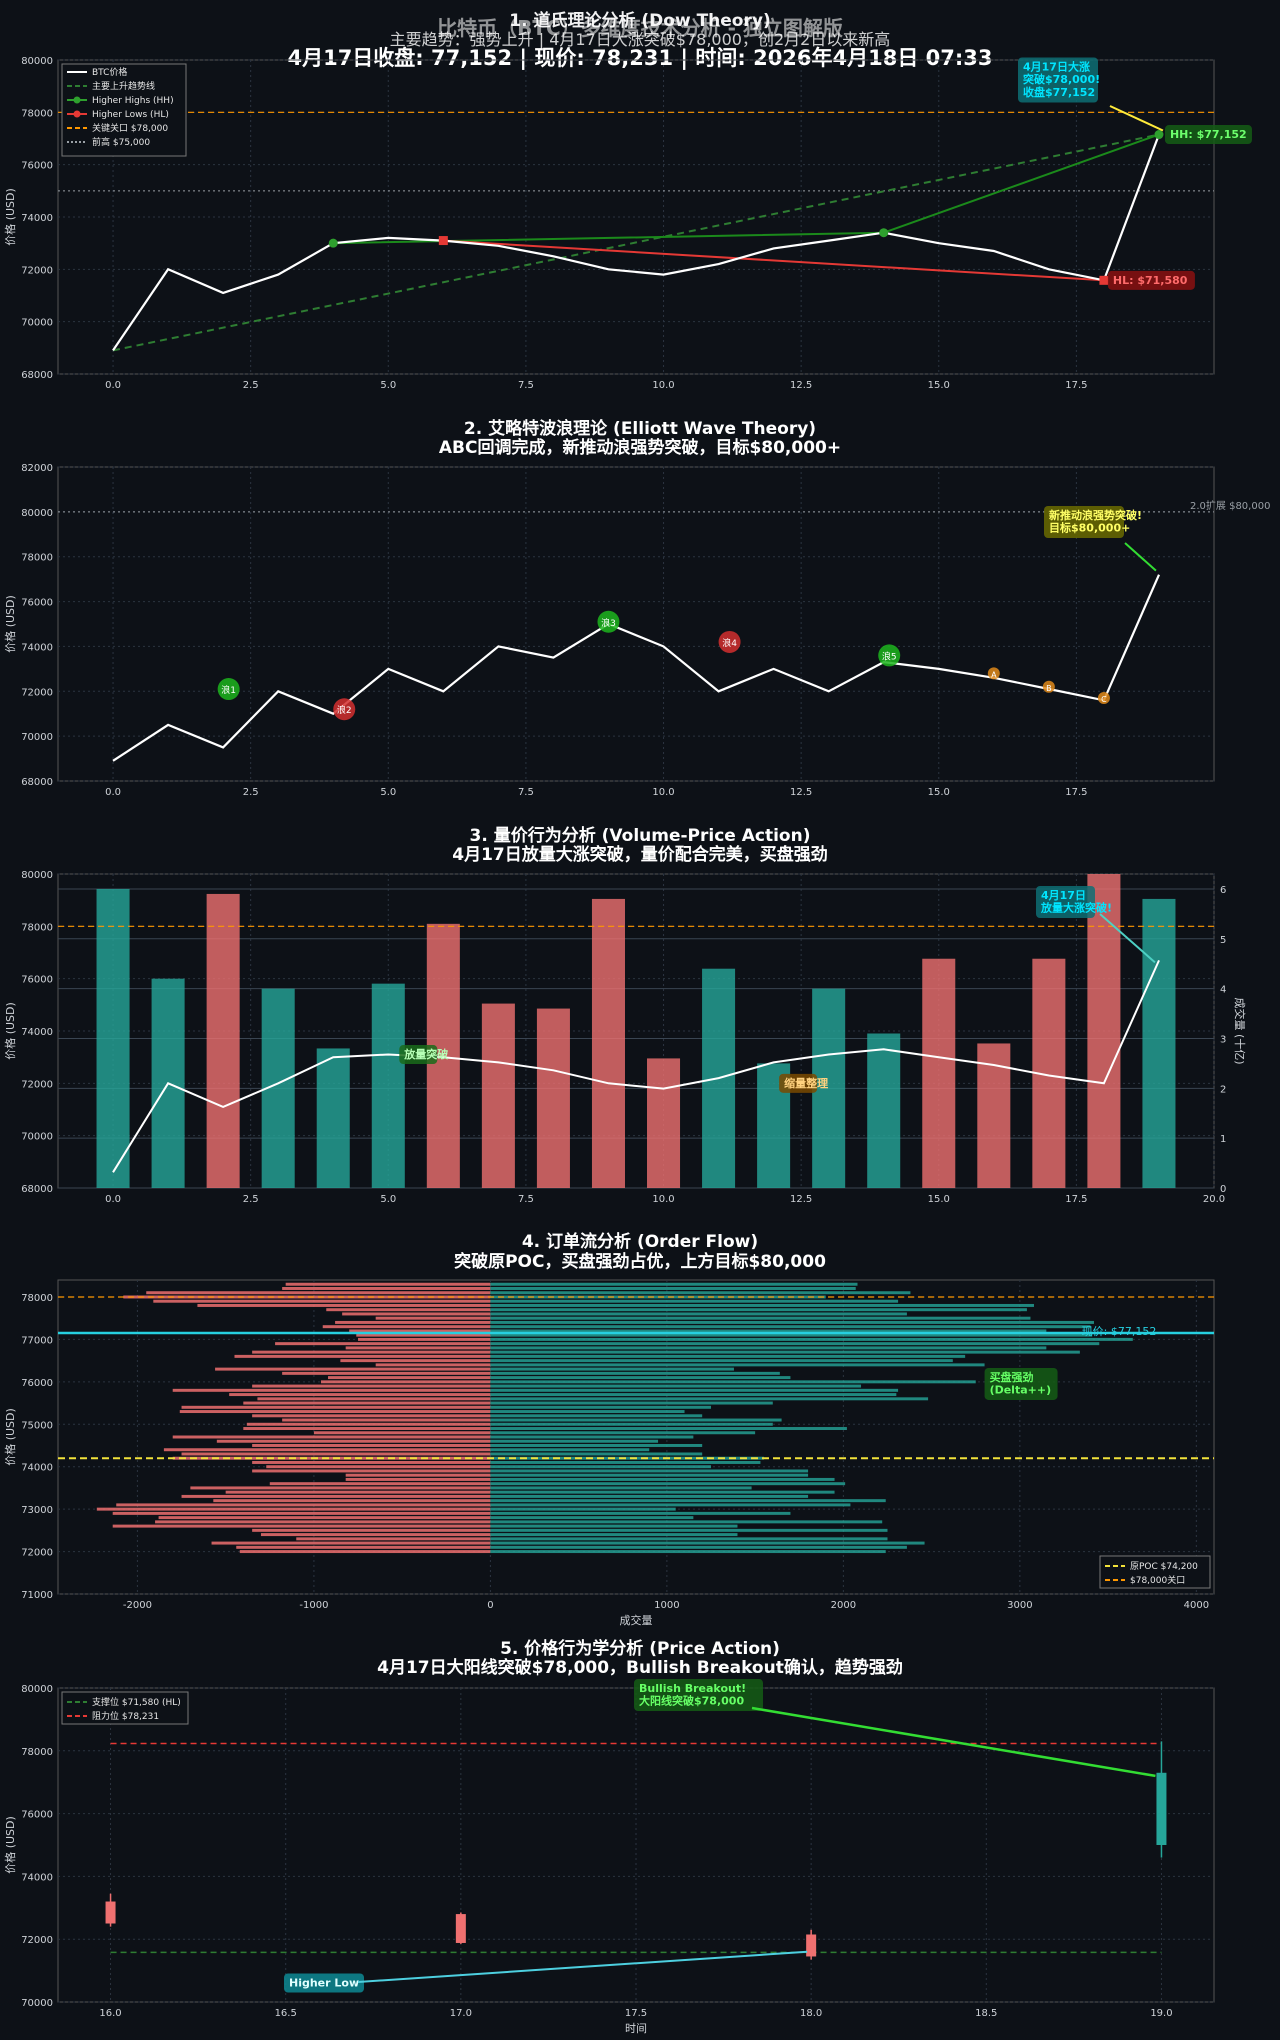  I want to click on volume-xtick-label: 17.5, so click(1076, 1199).